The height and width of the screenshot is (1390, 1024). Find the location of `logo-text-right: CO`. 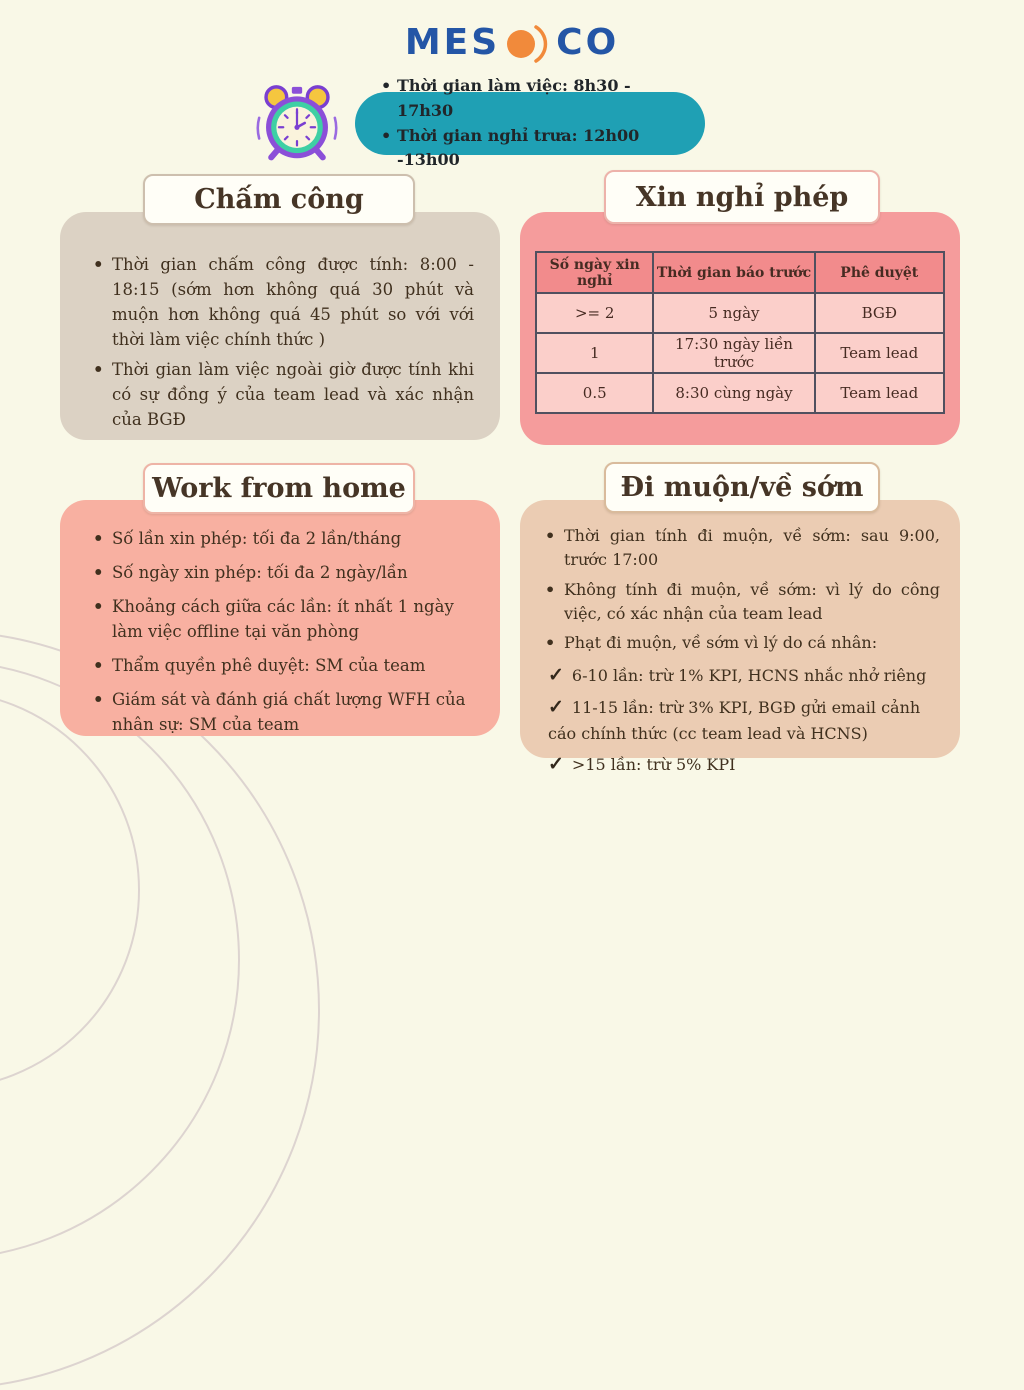

logo-text-right: CO is located at coordinates (588, 42).